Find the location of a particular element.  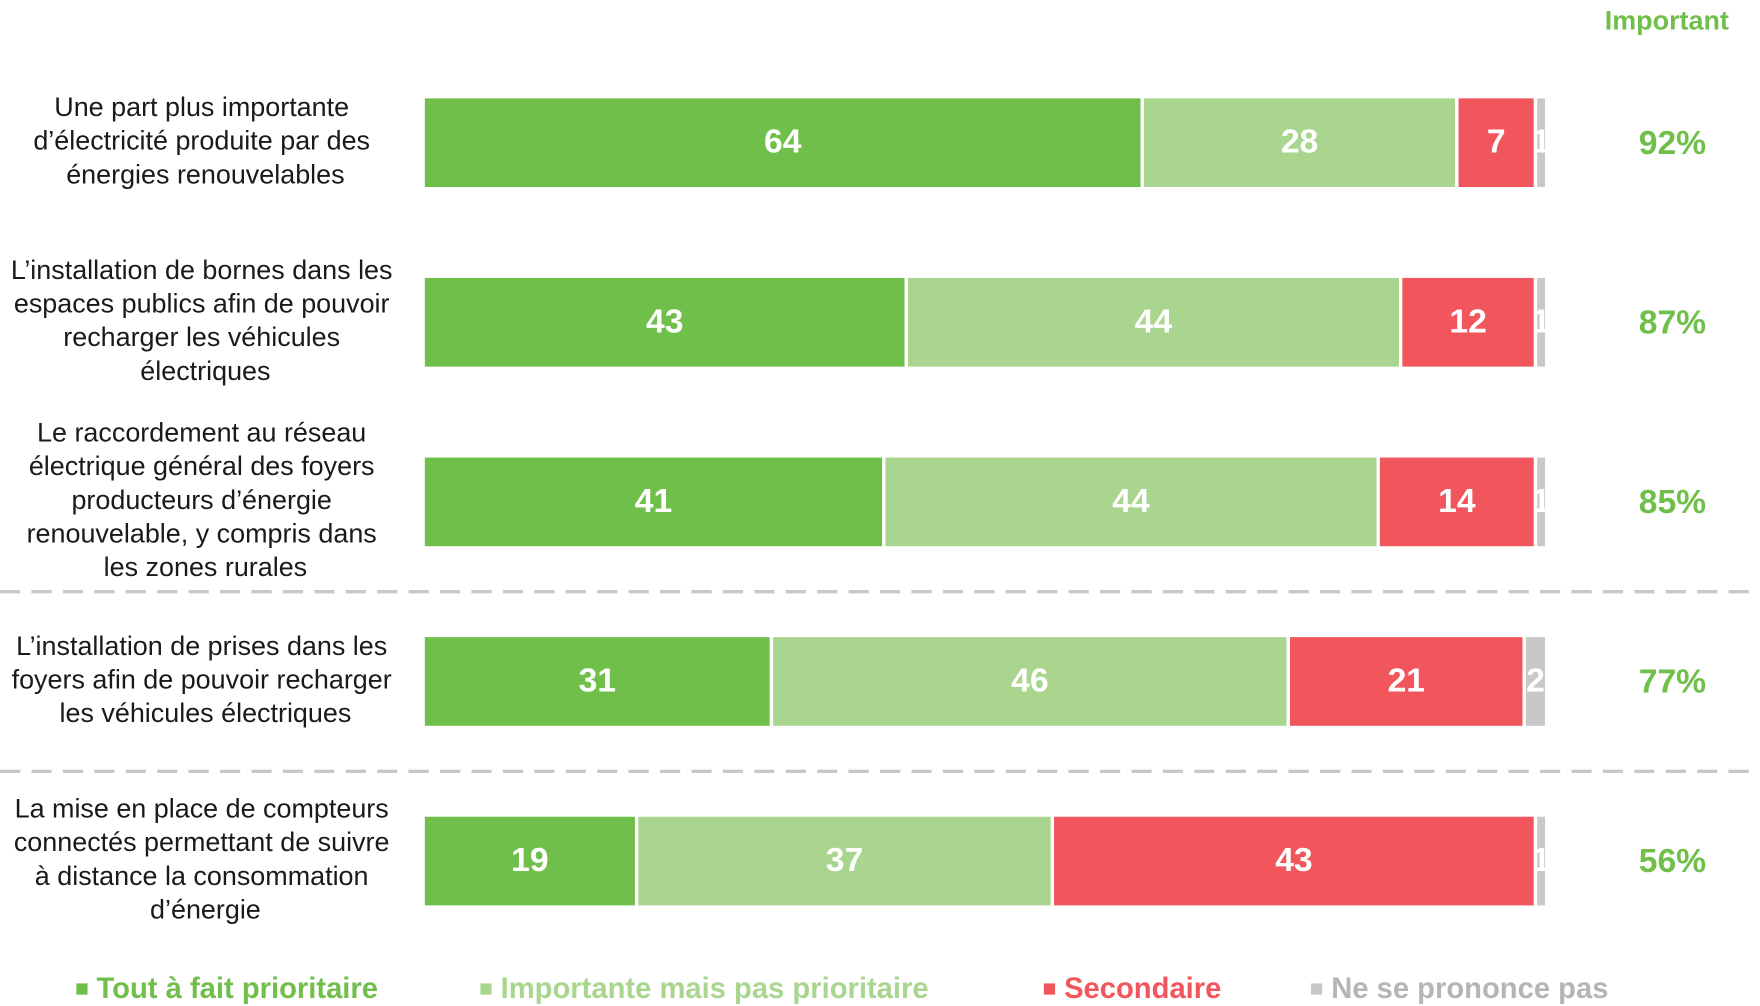

important-value: 87% is located at coordinates (1672, 322).